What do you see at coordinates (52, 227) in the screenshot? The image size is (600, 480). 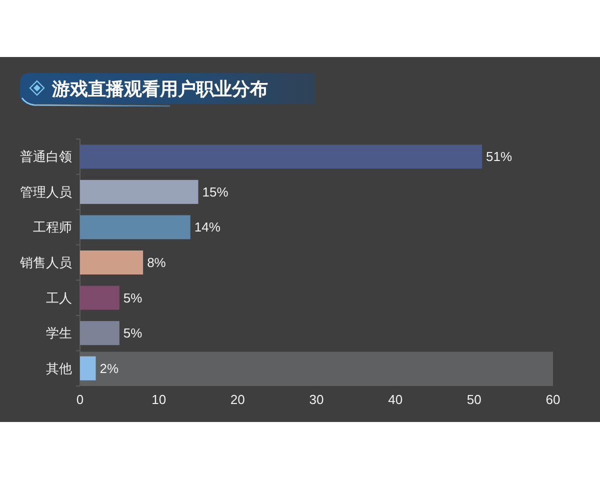 I see `y-tick-label: 工程师` at bounding box center [52, 227].